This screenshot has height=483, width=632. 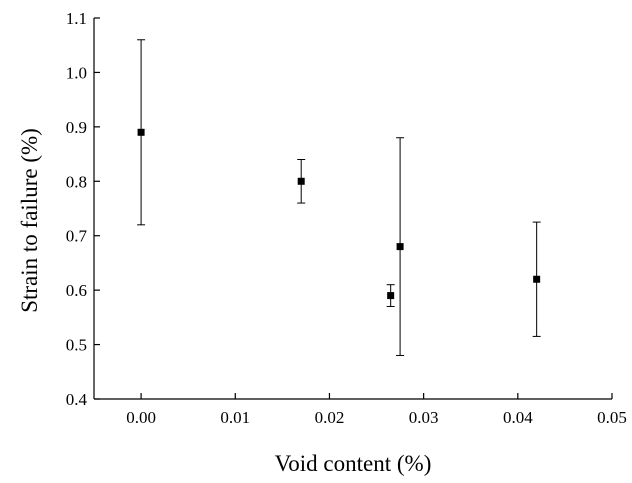 I want to click on y-tick-label: 0.4, so click(x=77, y=399).